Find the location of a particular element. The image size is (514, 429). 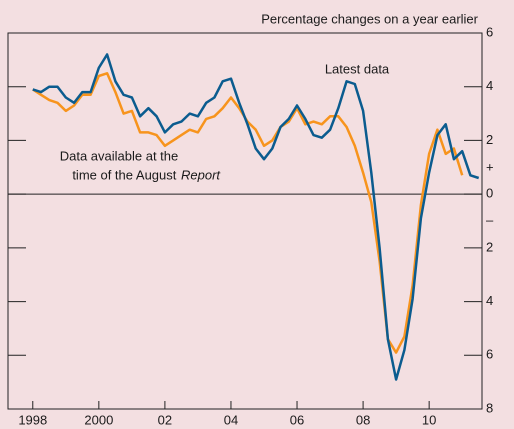

y-tick-label: 8 is located at coordinates (489, 407).